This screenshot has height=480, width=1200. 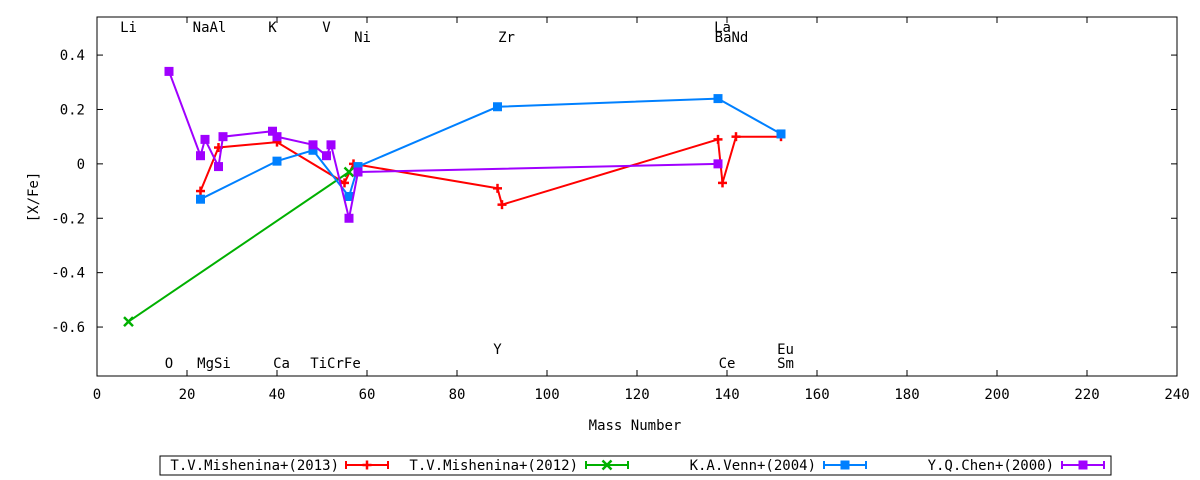 I want to click on x-axis-label: Mass Number, so click(x=635, y=426).